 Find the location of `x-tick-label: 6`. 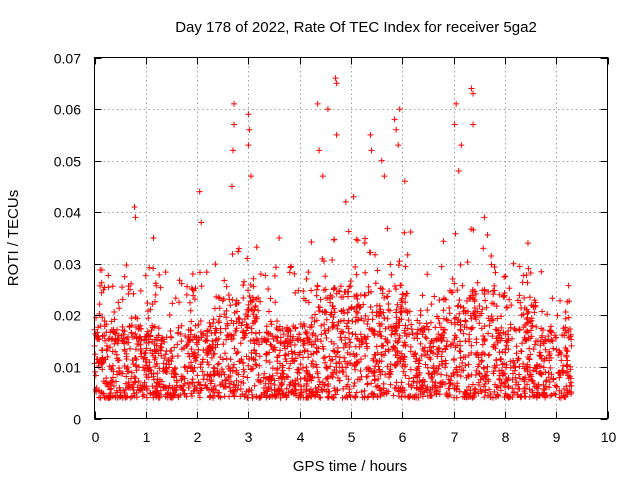

x-tick-label: 6 is located at coordinates (403, 437).